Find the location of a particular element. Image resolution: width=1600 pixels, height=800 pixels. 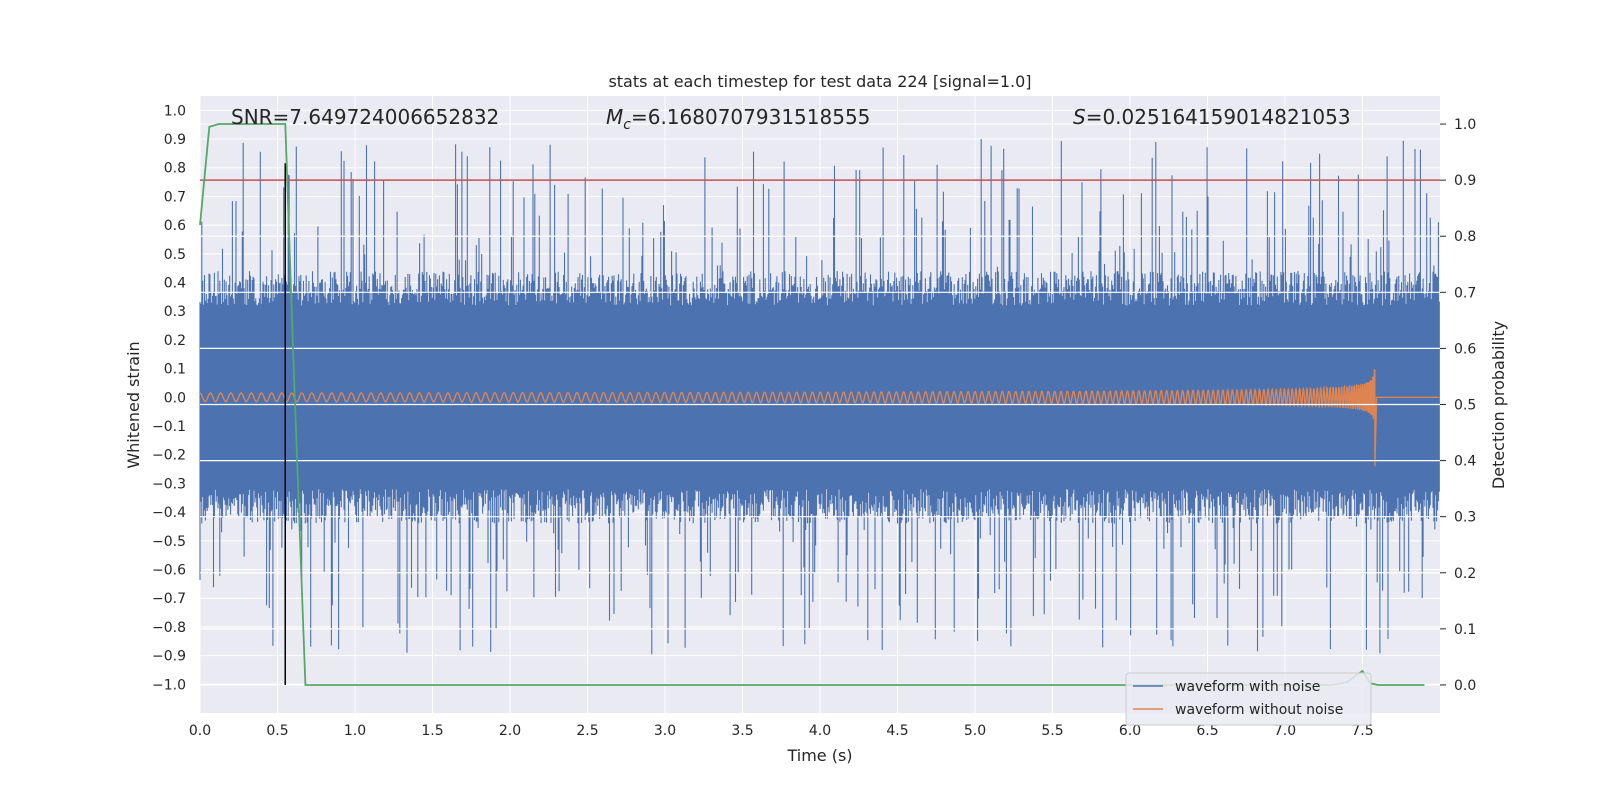

y-tick-label: −0.6 is located at coordinates (169, 571).